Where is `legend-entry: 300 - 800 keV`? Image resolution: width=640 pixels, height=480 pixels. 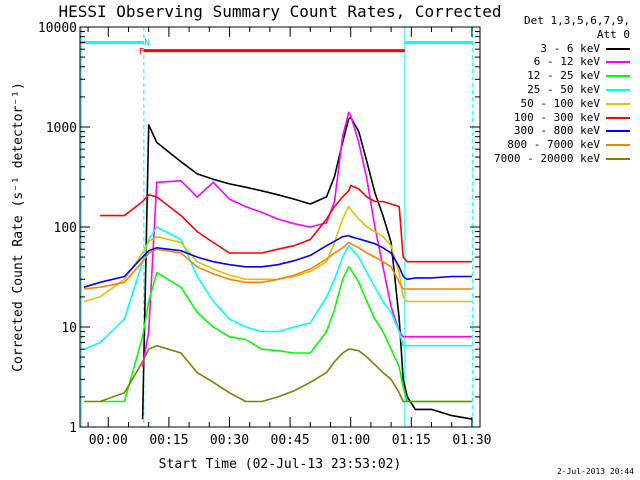
legend-entry: 300 - 800 keV is located at coordinates (561, 131).